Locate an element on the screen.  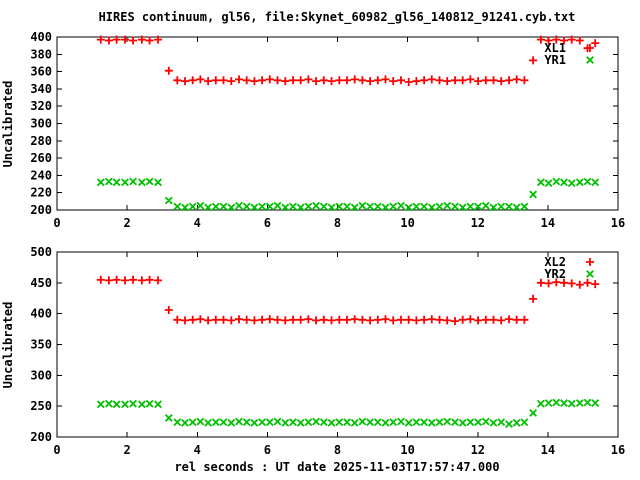
y-tick-label: 320 is located at coordinates (41, 106).